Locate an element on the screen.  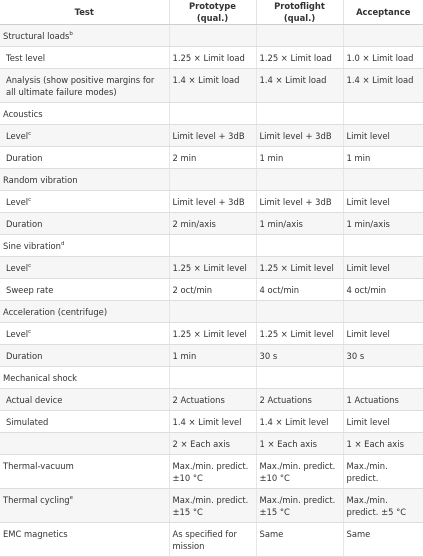
row-label: Thermal cyclinge is located at coordinates (84, 506).